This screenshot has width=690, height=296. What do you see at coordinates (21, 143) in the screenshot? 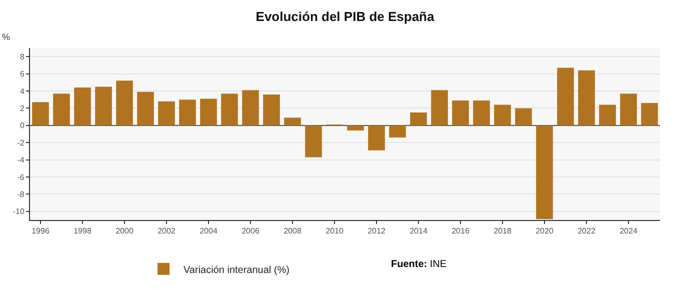
I see `y-tick-label: -2` at bounding box center [21, 143].